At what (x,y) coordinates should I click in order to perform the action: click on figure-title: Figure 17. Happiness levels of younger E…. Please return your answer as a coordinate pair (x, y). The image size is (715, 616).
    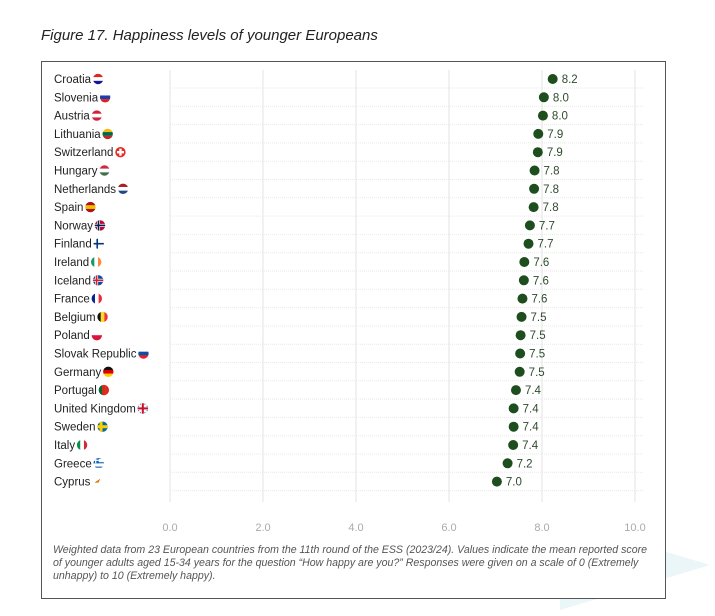
    Looking at the image, I should click on (209, 35).